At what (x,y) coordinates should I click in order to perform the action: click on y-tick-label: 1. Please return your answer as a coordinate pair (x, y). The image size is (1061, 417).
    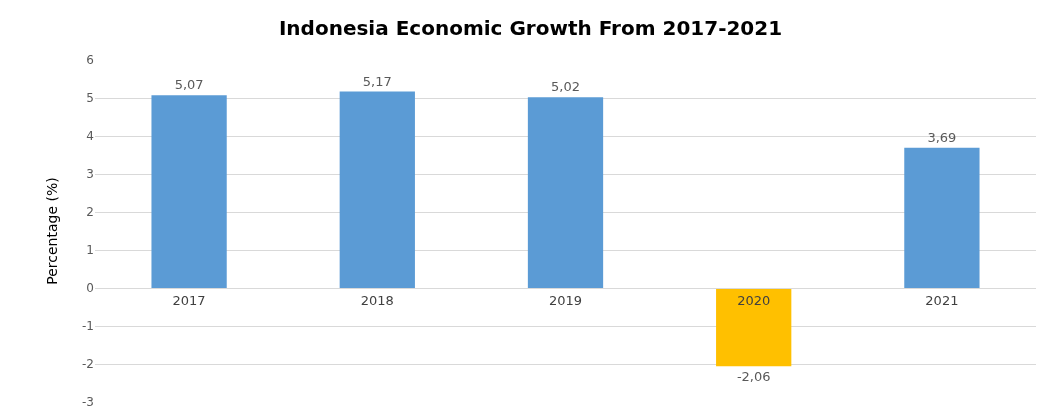
    Looking at the image, I should click on (90, 250).